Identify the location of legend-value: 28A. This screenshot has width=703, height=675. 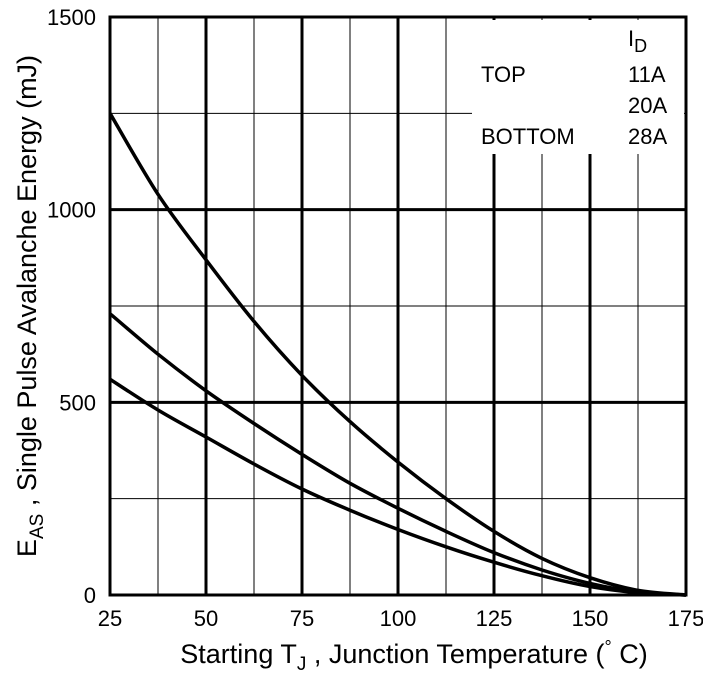
(647, 136).